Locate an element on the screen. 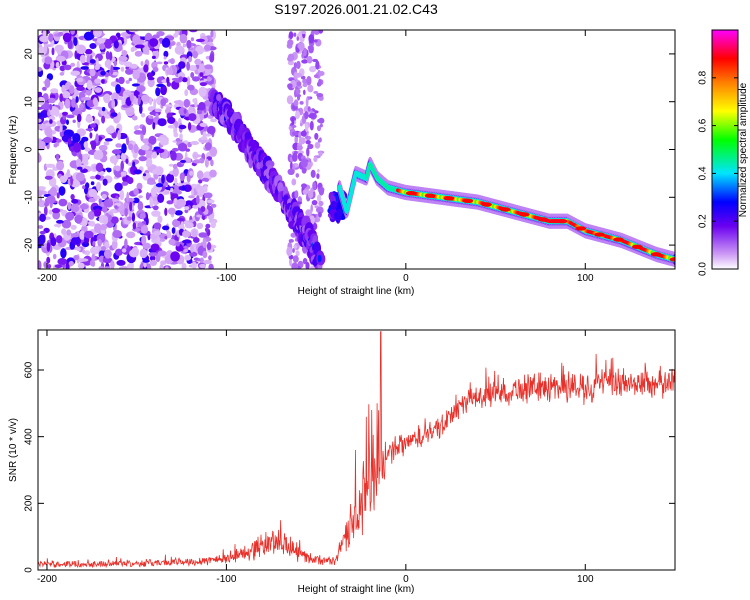 This screenshot has height=600, width=750. colorbar-tick-label: 0.0 is located at coordinates (703, 269).